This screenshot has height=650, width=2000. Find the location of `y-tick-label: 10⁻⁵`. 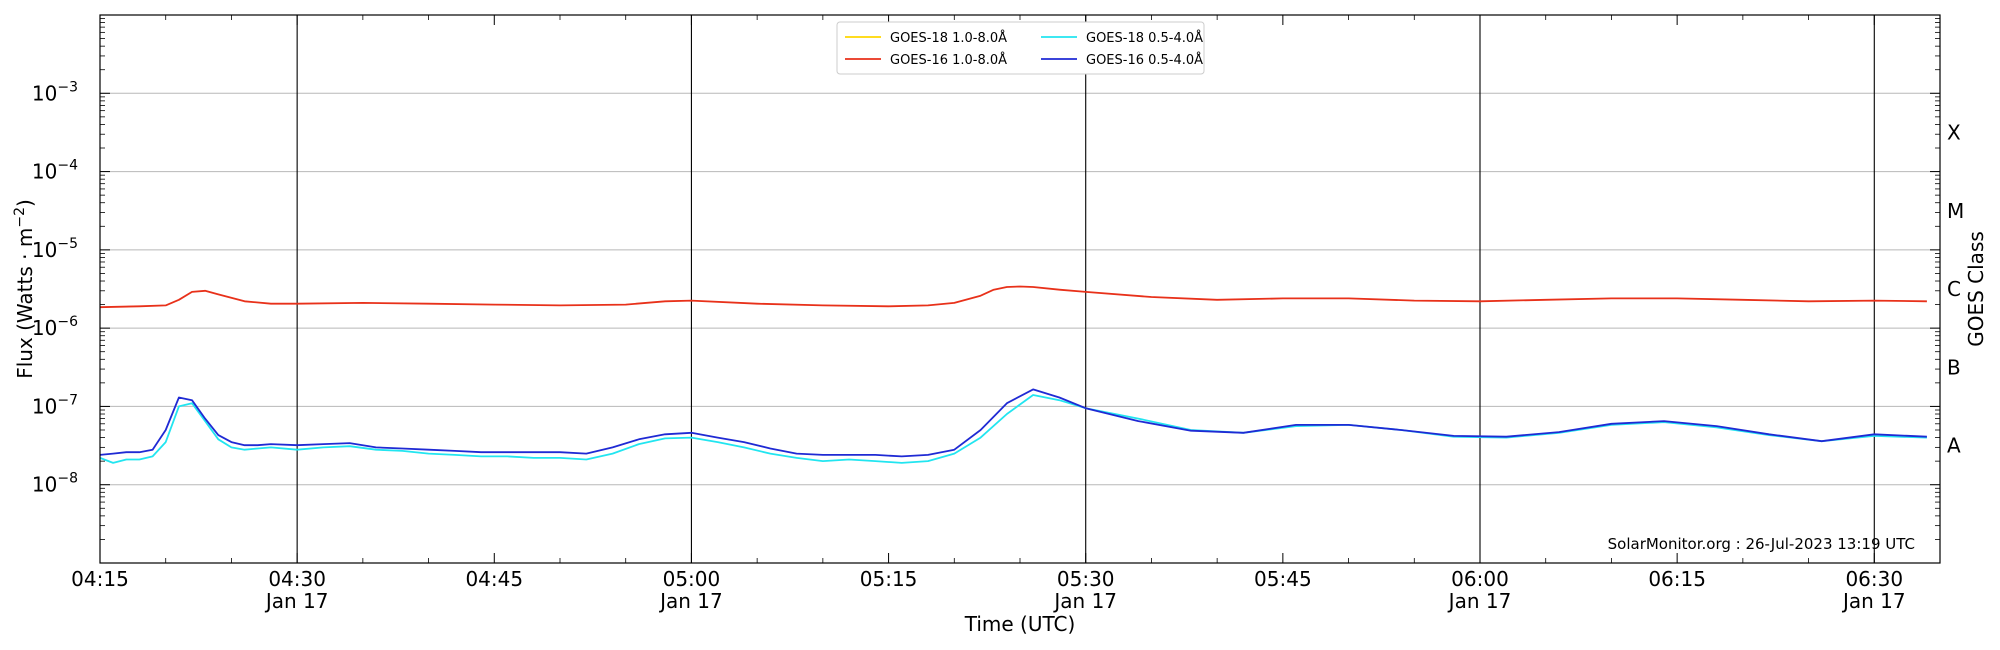

y-tick-label: 10⁻⁵ is located at coordinates (55, 249).